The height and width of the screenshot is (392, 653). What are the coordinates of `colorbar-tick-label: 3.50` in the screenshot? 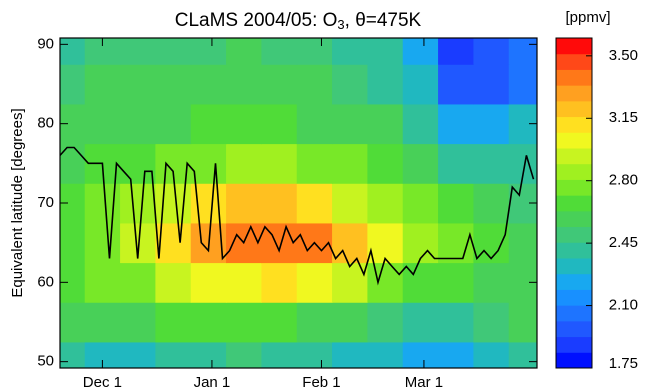 It's located at (623, 55).